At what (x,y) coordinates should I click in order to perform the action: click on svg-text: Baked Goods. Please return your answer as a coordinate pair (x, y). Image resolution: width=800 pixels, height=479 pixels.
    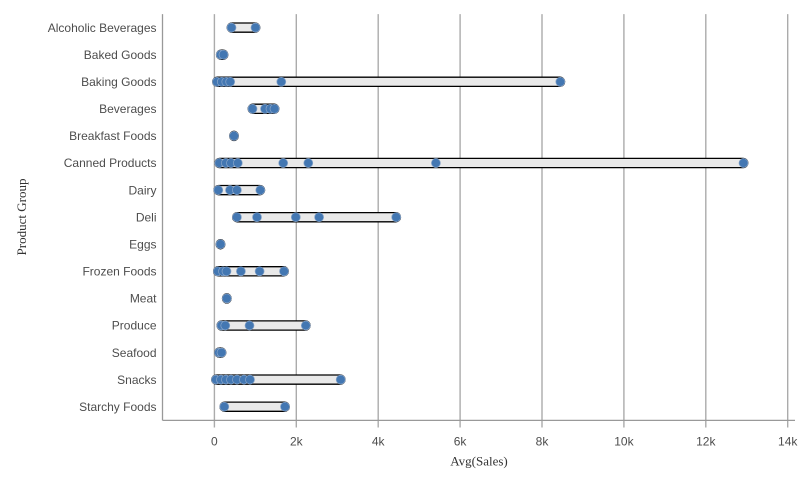
    Looking at the image, I should click on (120, 55).